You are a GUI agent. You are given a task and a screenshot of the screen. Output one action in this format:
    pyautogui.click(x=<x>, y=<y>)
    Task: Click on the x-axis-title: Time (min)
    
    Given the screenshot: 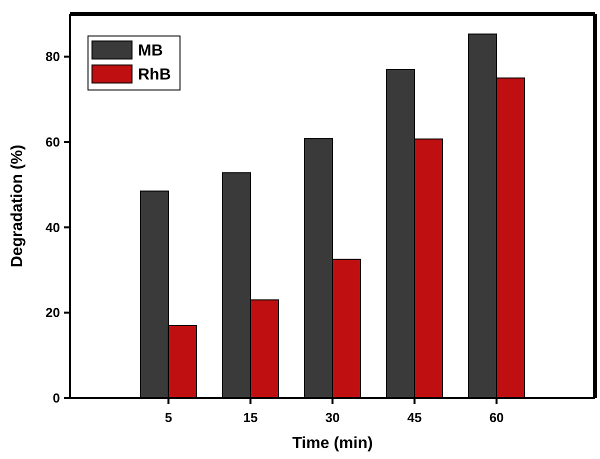 What is the action you would take?
    pyautogui.click(x=332, y=443)
    